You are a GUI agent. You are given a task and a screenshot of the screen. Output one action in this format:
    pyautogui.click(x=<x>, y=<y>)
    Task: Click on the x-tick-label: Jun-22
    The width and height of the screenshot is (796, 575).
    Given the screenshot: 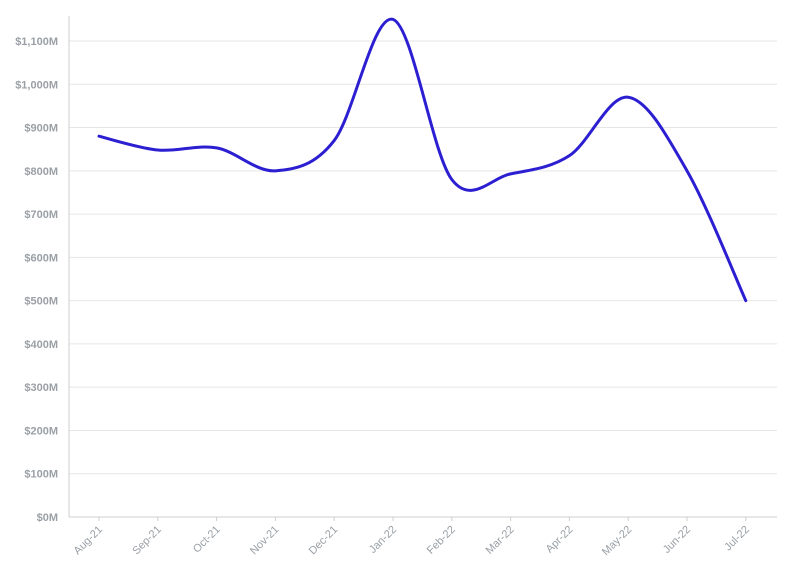 What is the action you would take?
    pyautogui.click(x=677, y=540)
    